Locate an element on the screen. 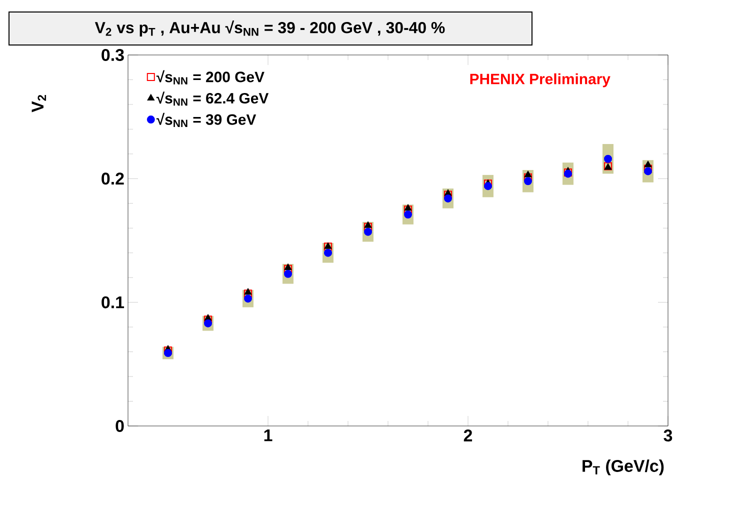 The image size is (737, 521). legend-label: √s$_{NN}$ = 200 GeV is located at coordinates (210, 77).